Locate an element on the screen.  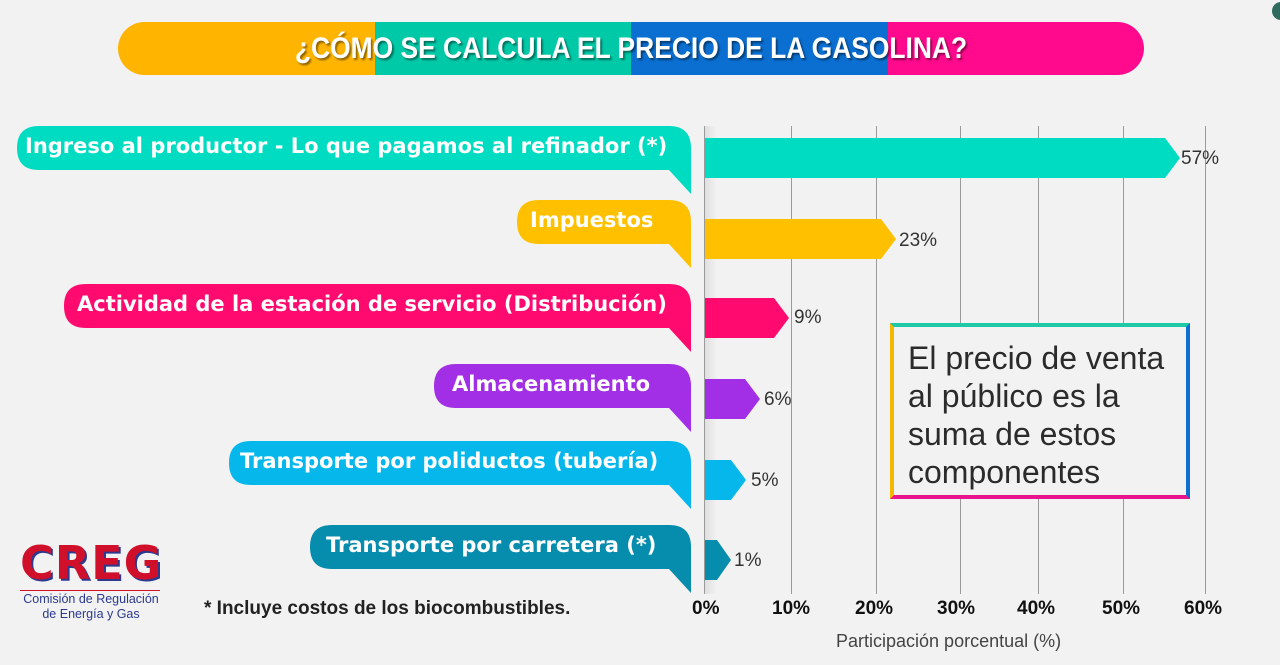
bar-impuestos is located at coordinates (805, 241).